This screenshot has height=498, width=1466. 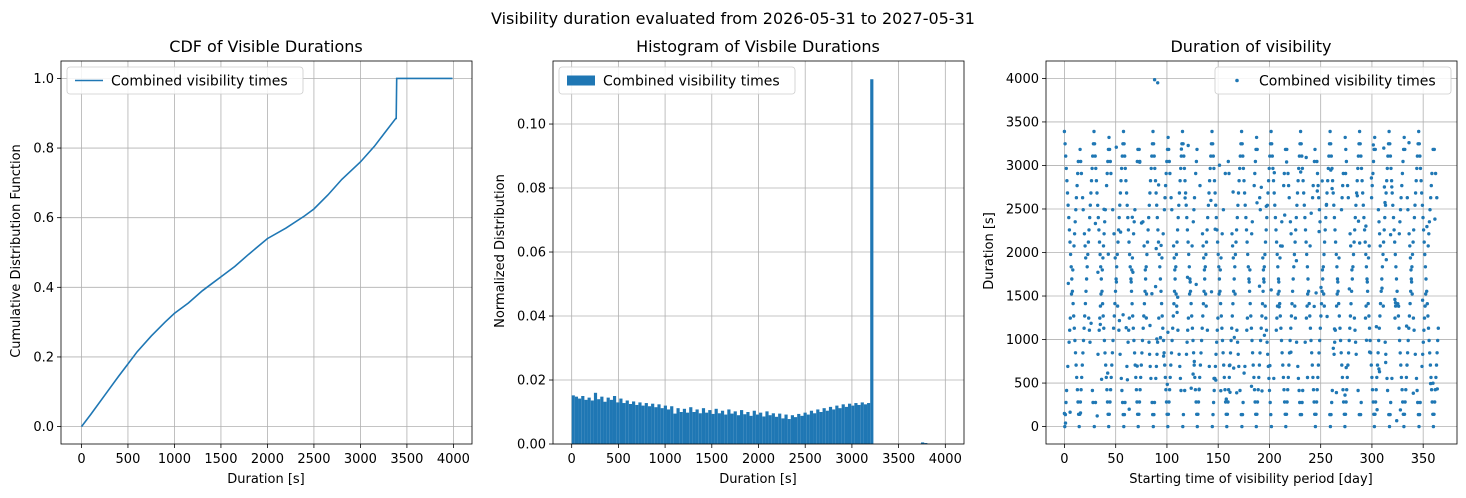 I want to click on y-tick-label: 0.08, so click(x=531, y=189).